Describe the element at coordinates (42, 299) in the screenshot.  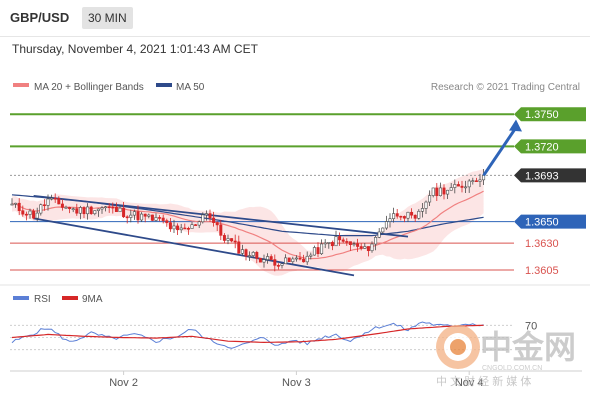
I see `rsi-legend-label: RSI` at that location.